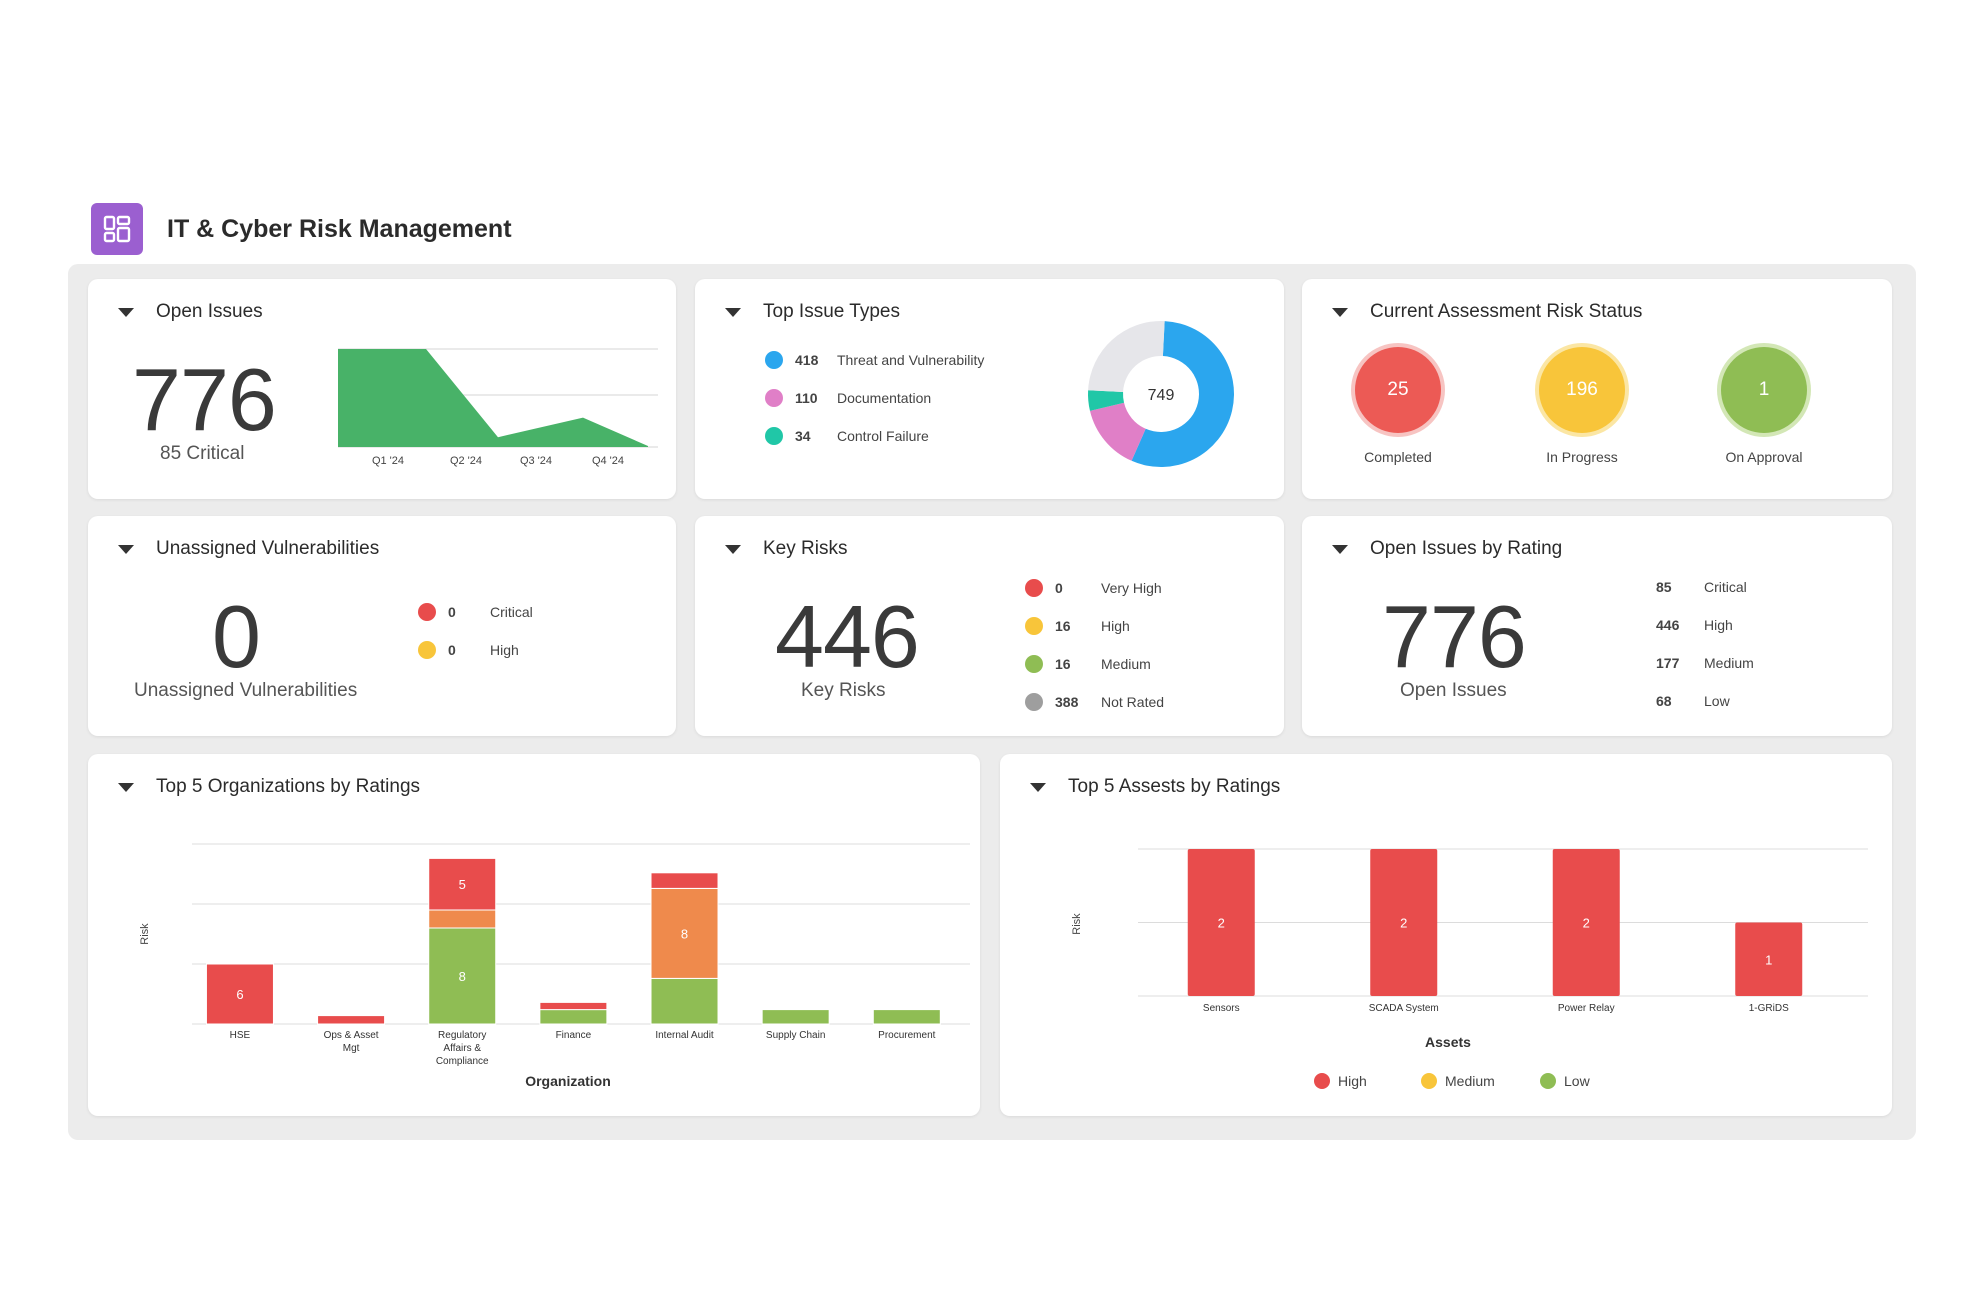 Image resolution: width=1975 pixels, height=1313 pixels. Describe the element at coordinates (466, 461) in the screenshot. I see `x-tick-label: Q2 '24` at that location.